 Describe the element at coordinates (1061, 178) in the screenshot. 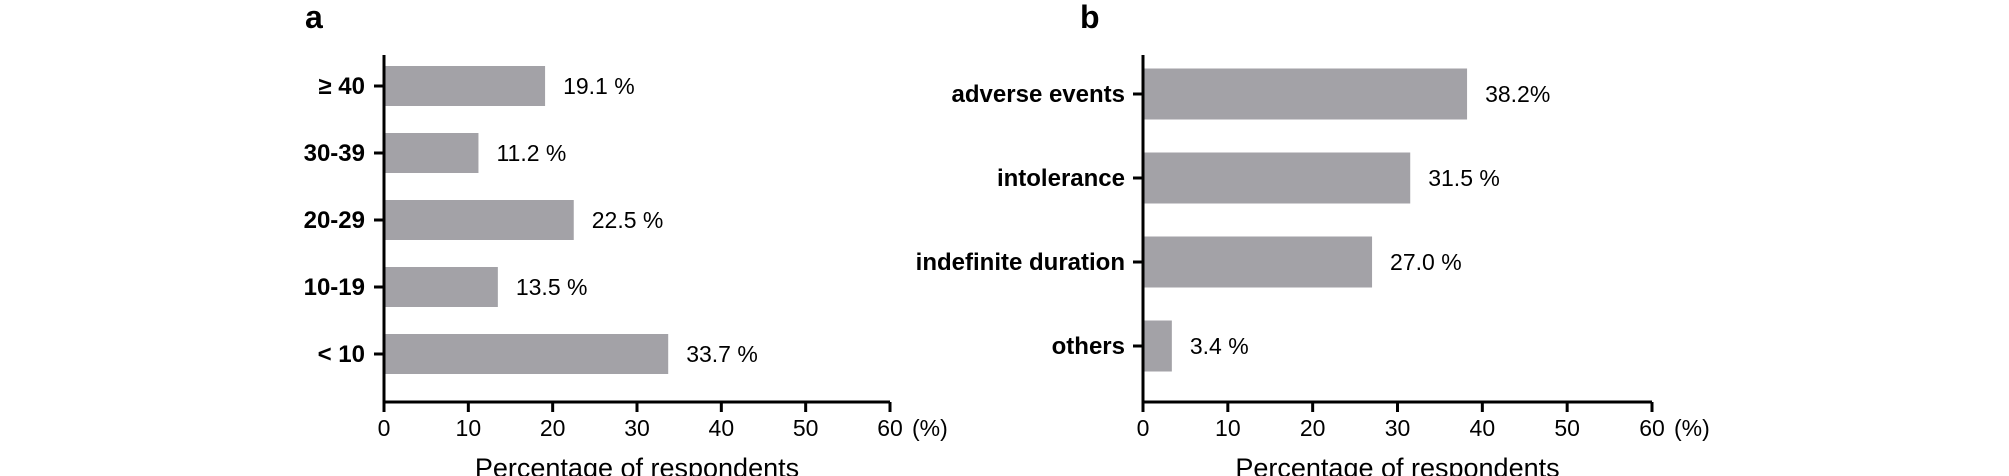

I see `category-label: intolerance` at that location.